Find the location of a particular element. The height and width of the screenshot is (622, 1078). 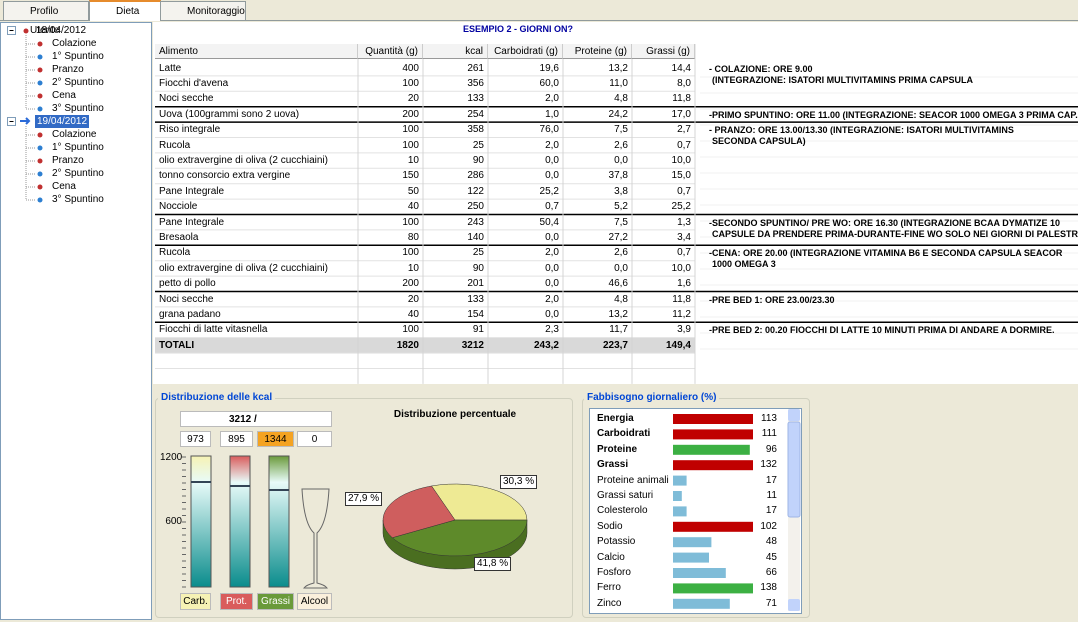

table-cell: 8,0 is located at coordinates (684, 83).